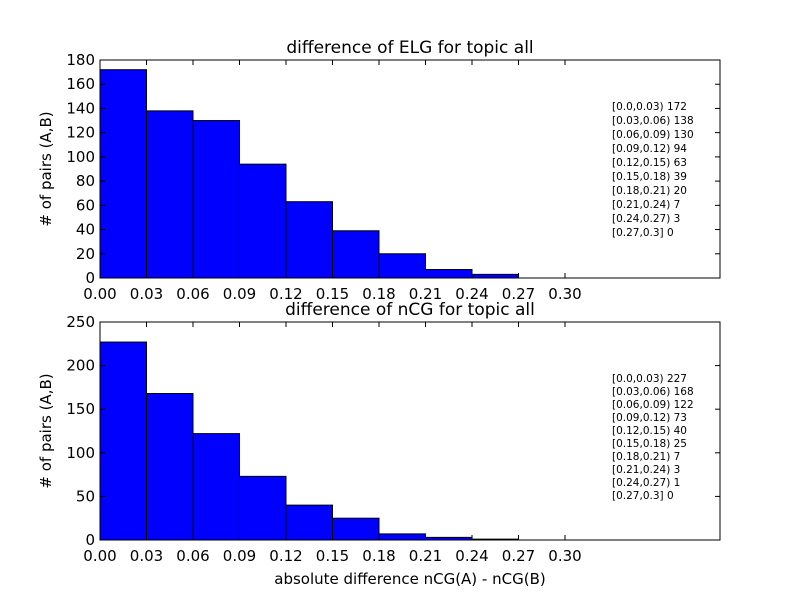  I want to click on bin-count-annotation: [0.09,0.12) 73, so click(649, 418).